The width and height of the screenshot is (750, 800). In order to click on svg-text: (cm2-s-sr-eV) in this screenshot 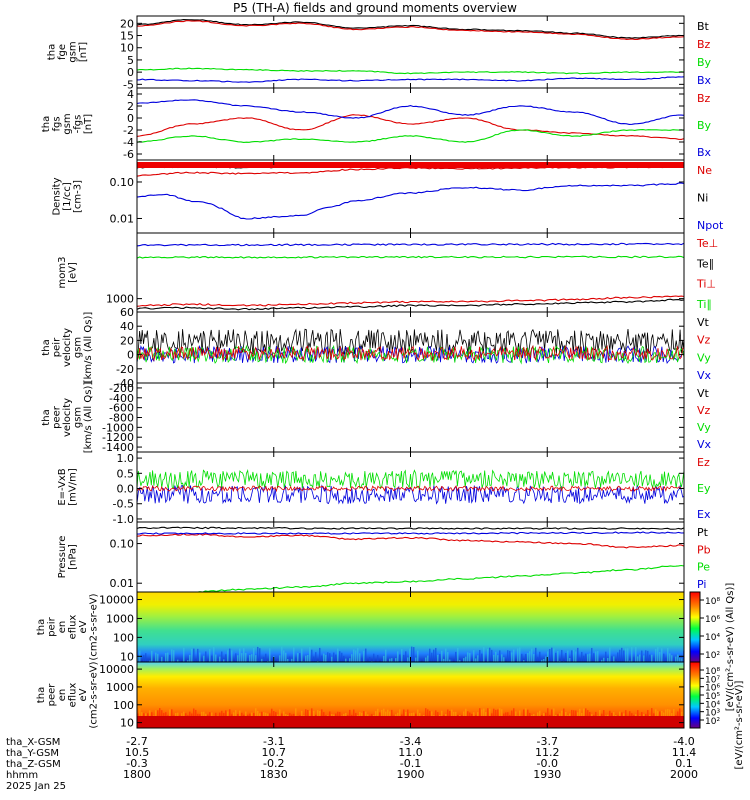, I will do `click(93, 694)`.